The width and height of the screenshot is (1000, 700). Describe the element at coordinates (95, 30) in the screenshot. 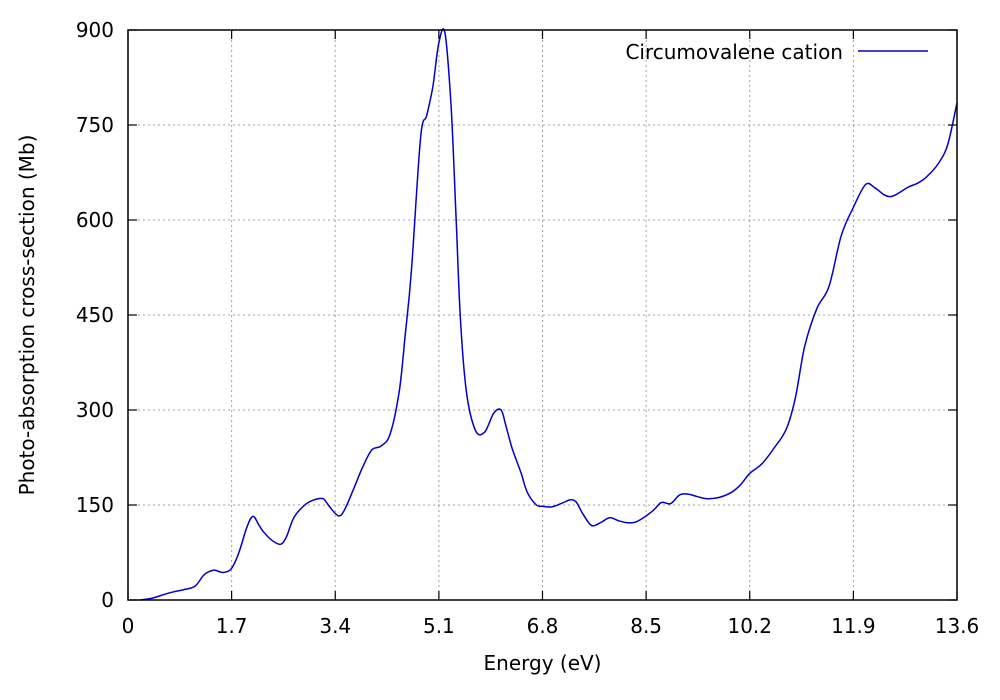

I see `y-tick-label: 900` at that location.